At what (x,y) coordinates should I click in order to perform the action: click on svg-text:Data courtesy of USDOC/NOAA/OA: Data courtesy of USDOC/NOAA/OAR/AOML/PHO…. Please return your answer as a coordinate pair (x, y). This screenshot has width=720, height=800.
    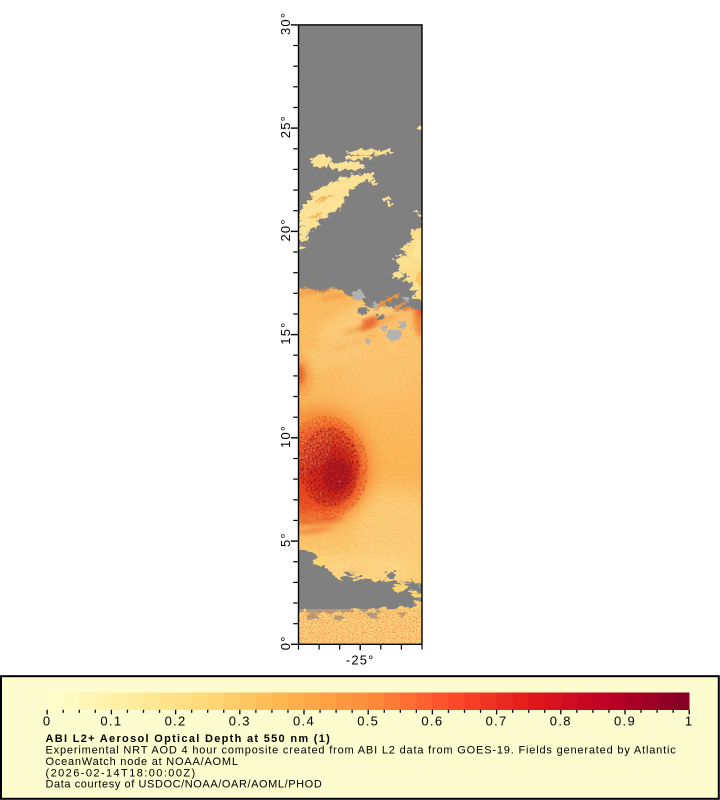
    Looking at the image, I should click on (184, 785).